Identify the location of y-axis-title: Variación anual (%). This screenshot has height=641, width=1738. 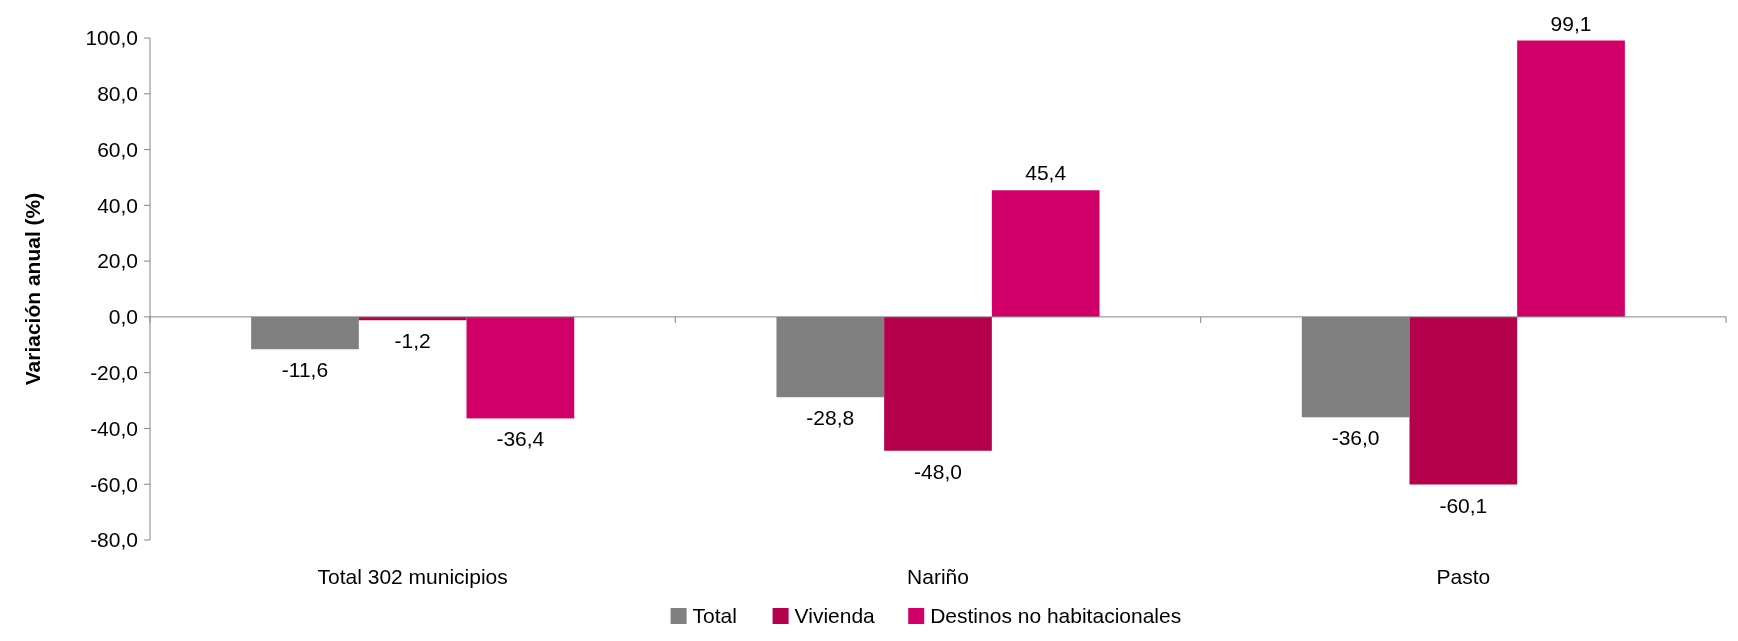
(32, 289).